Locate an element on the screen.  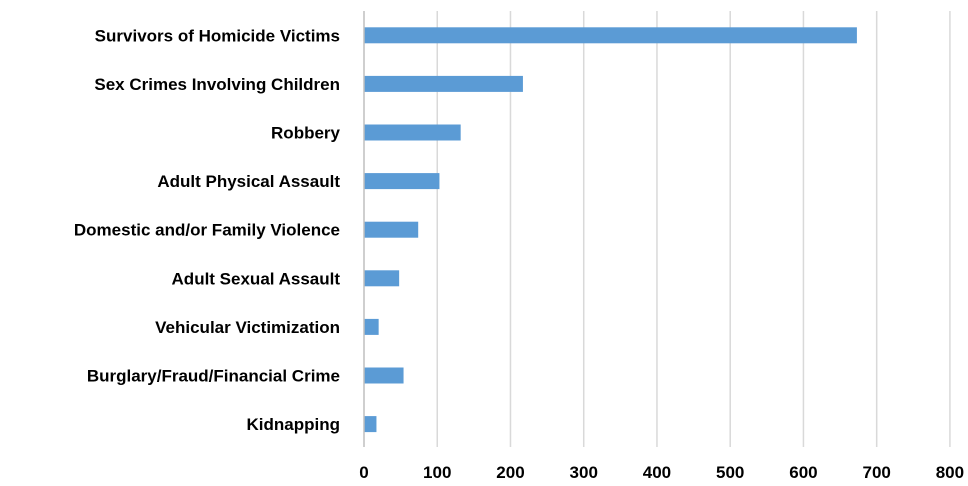
category-label-2: Robbery is located at coordinates (306, 133).